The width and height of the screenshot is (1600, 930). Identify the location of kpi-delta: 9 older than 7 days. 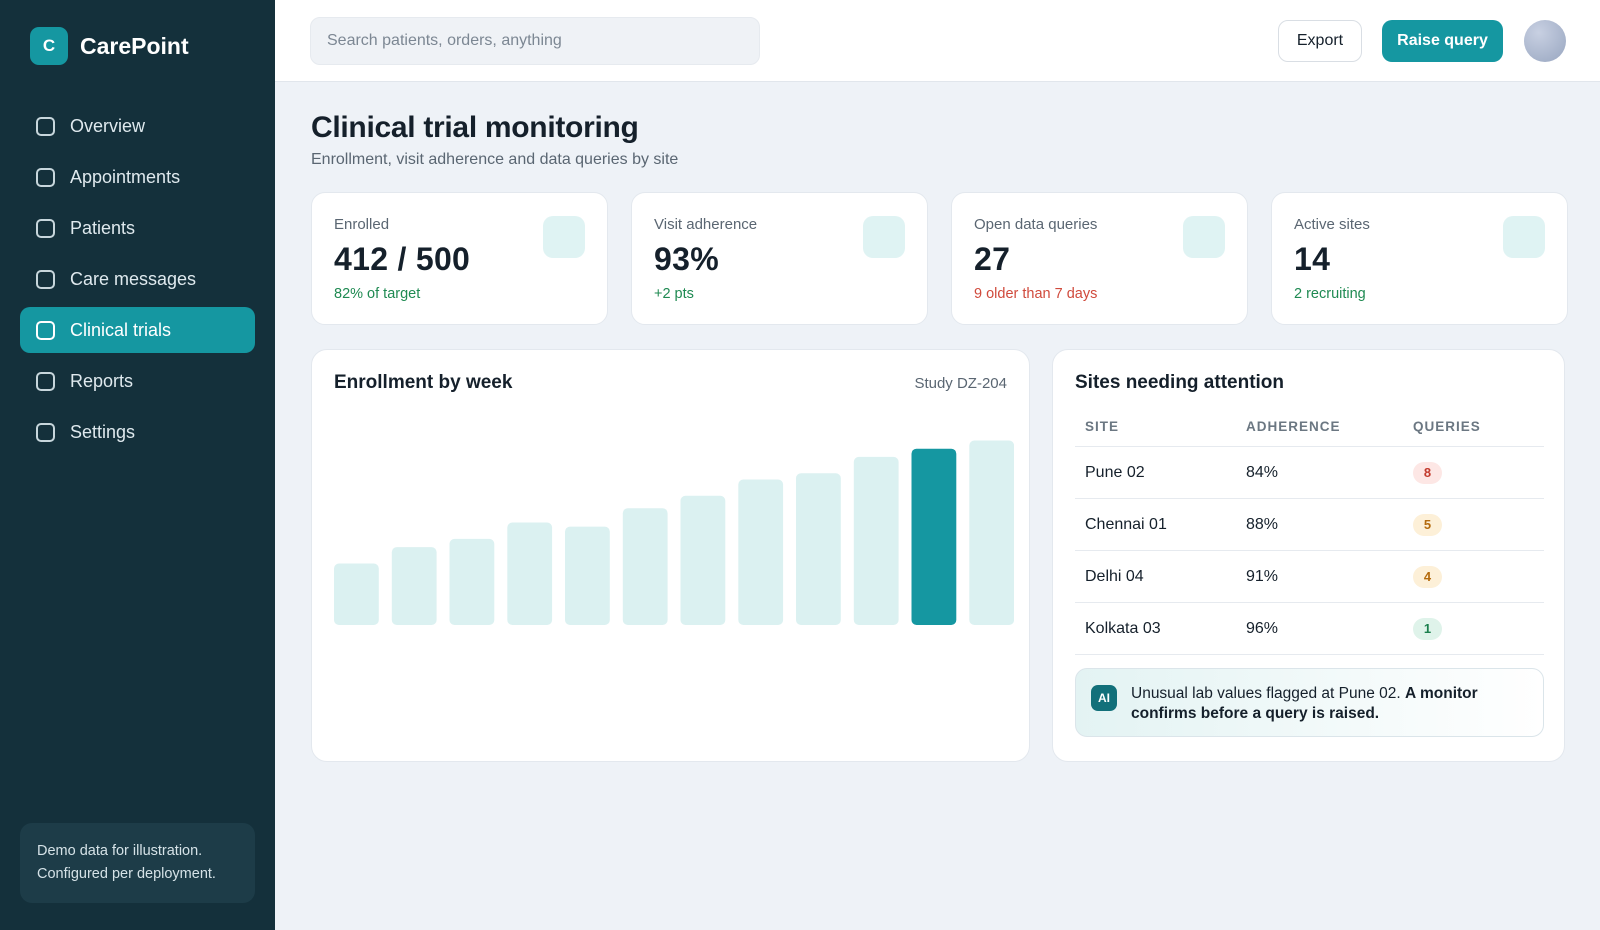
(1036, 294).